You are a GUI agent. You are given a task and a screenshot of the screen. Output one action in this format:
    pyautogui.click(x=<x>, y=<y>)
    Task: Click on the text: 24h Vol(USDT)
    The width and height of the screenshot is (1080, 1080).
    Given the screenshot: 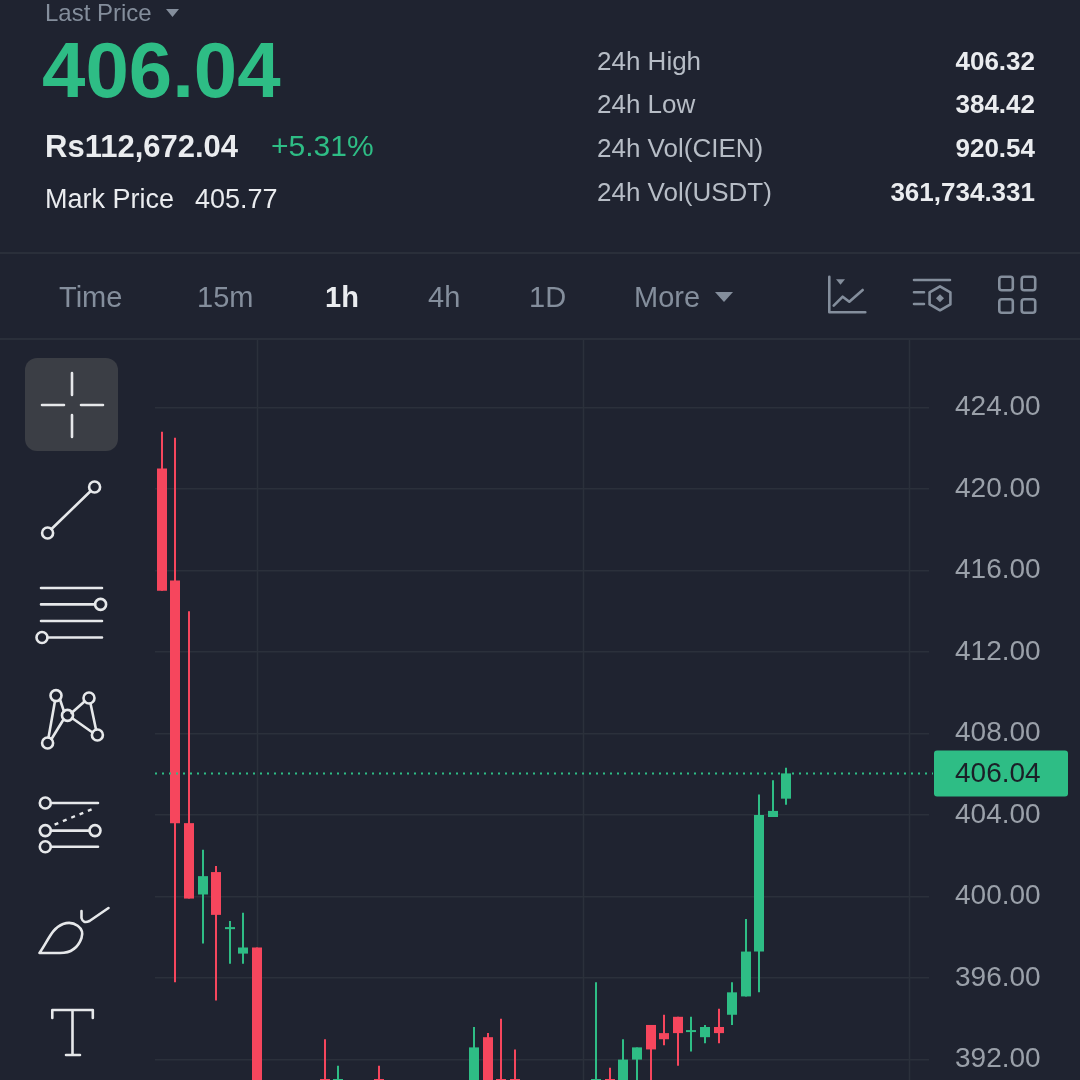 What is the action you would take?
    pyautogui.click(x=684, y=192)
    